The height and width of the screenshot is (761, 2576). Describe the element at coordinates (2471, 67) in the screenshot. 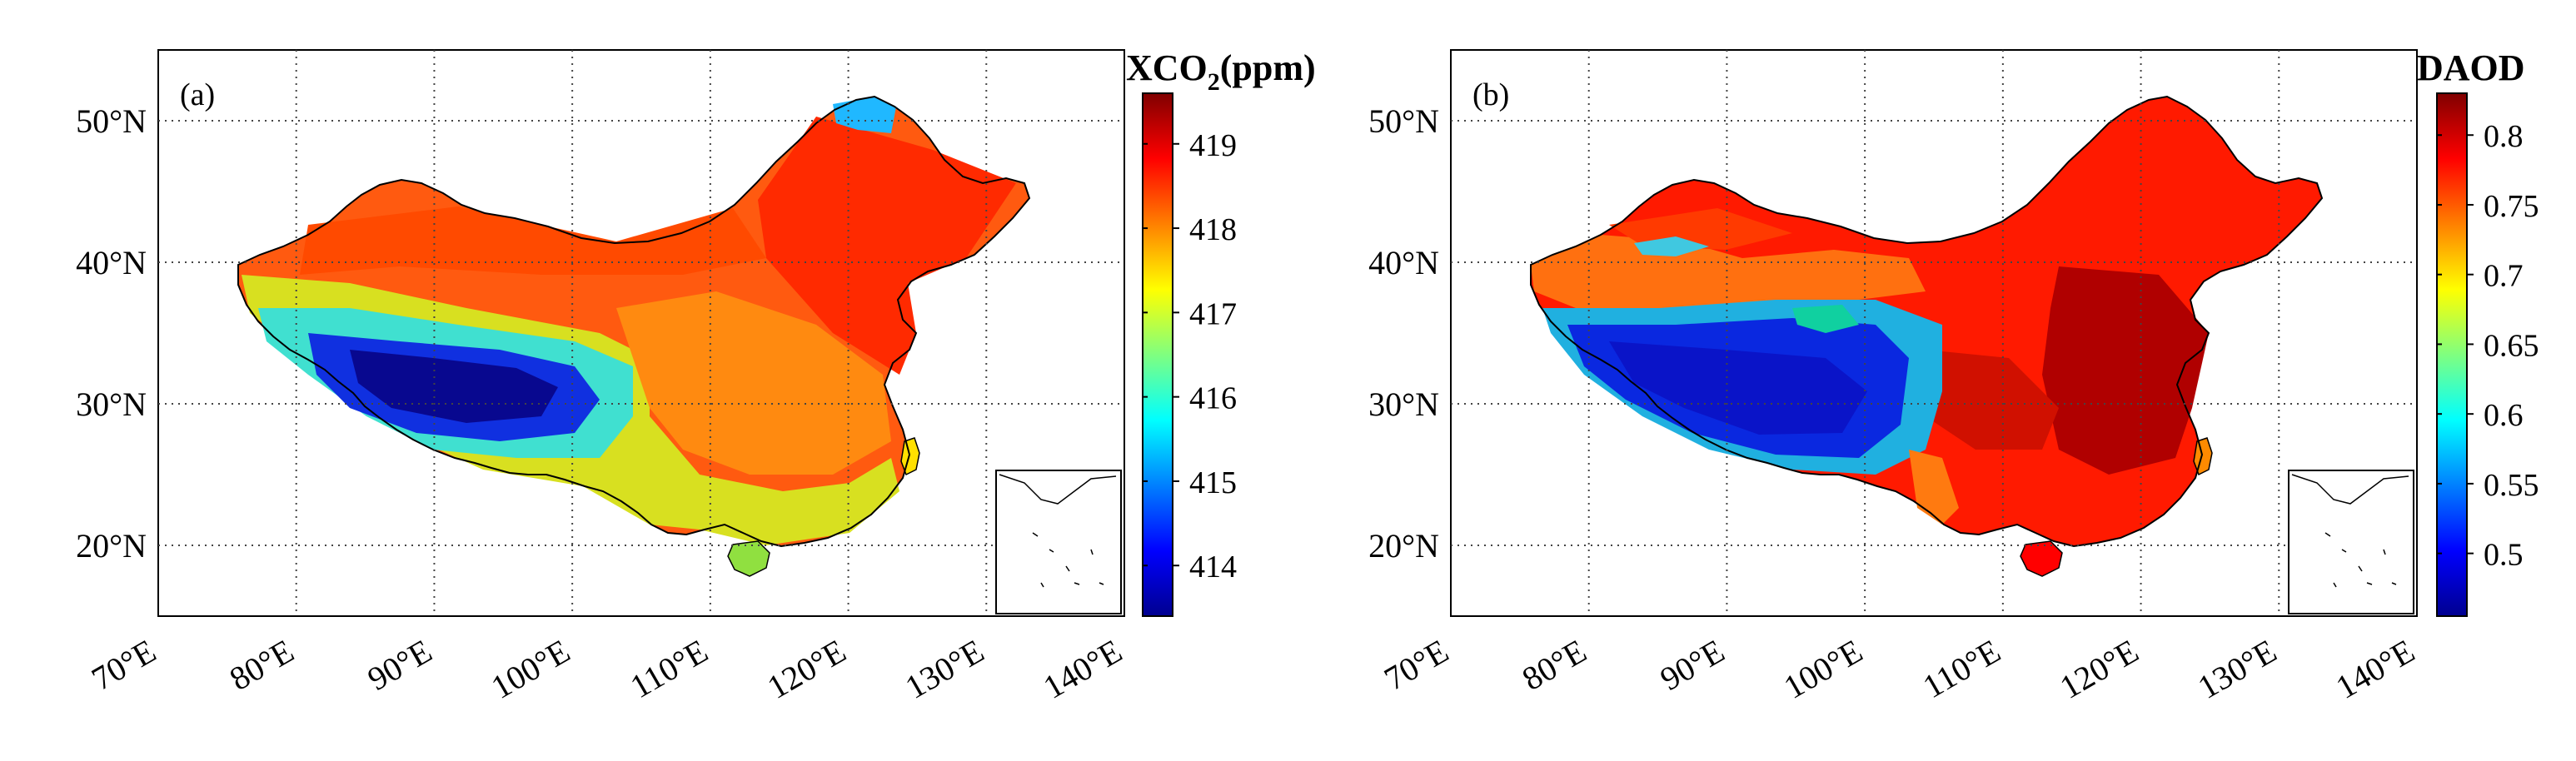

I see `panel-b-colorbar-title: DAOD` at that location.